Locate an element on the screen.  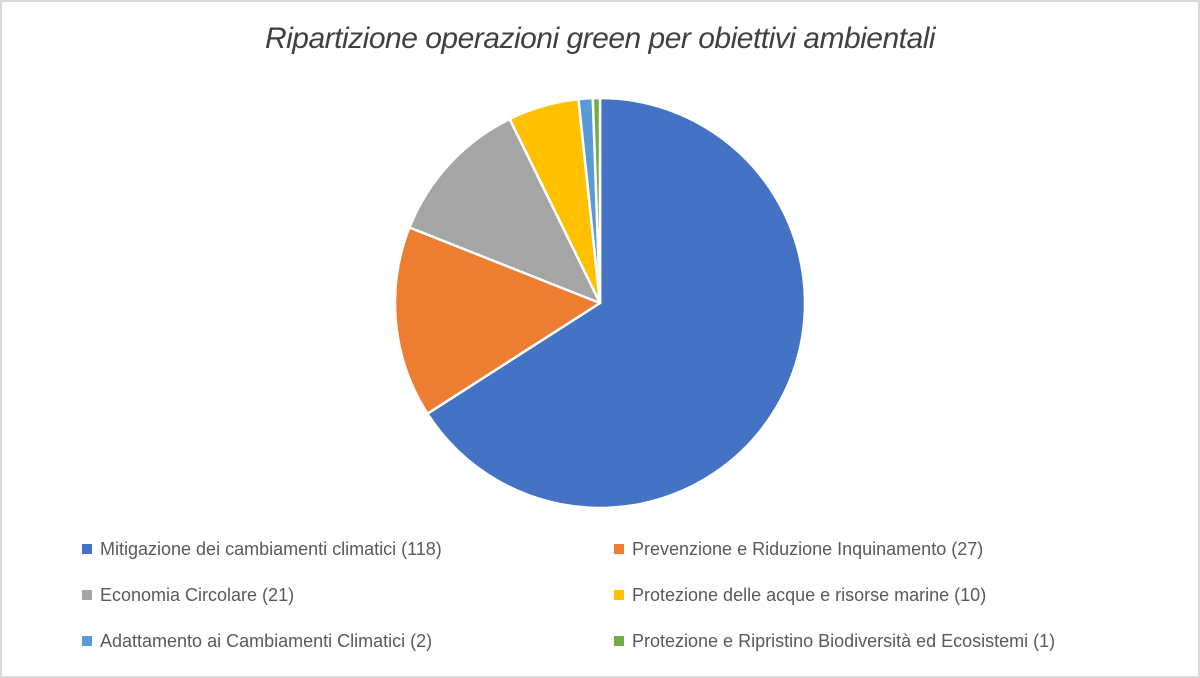
legend-item-adattamento: Adattamento ai Cambiamenti Climatici (2) is located at coordinates (348, 641).